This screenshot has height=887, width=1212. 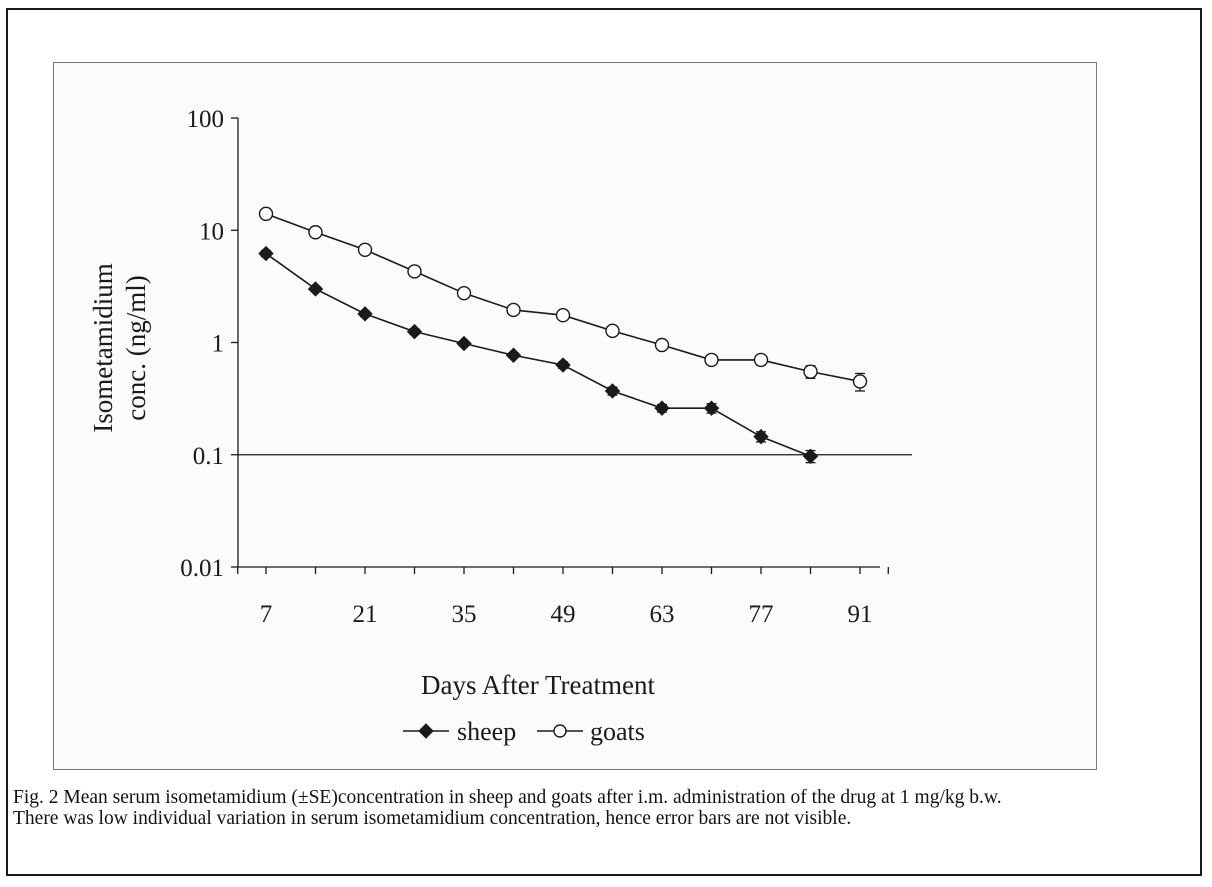 What do you see at coordinates (524, 731) in the screenshot?
I see `legend: sheep goats` at bounding box center [524, 731].